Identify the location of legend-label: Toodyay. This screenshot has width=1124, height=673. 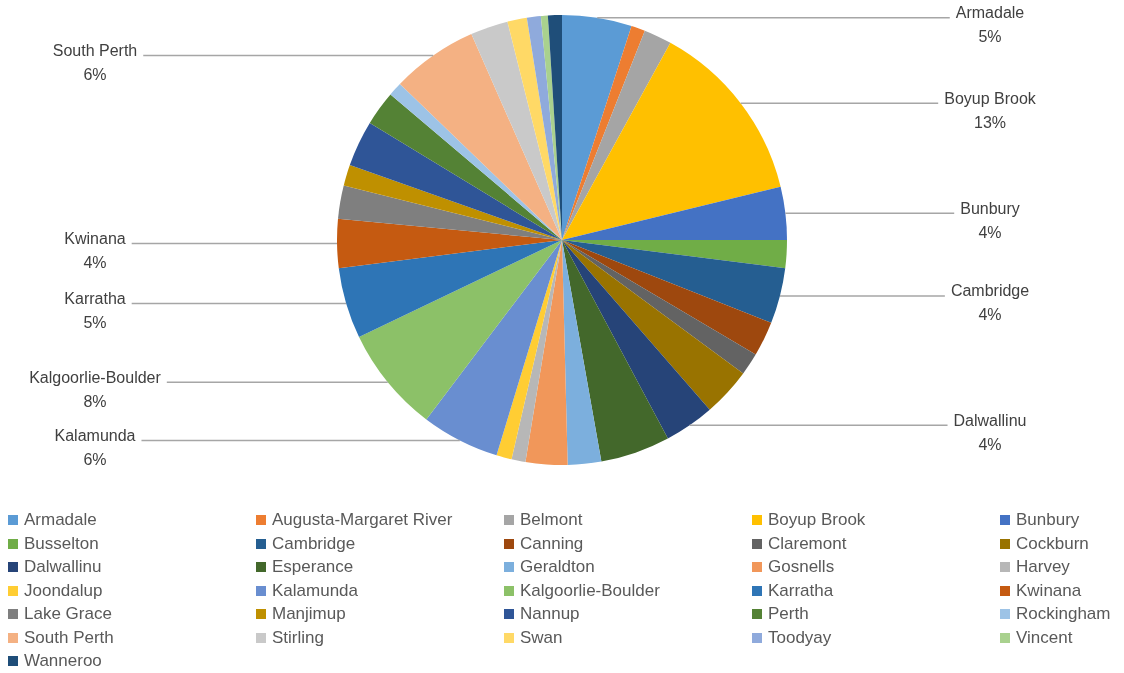
(800, 637).